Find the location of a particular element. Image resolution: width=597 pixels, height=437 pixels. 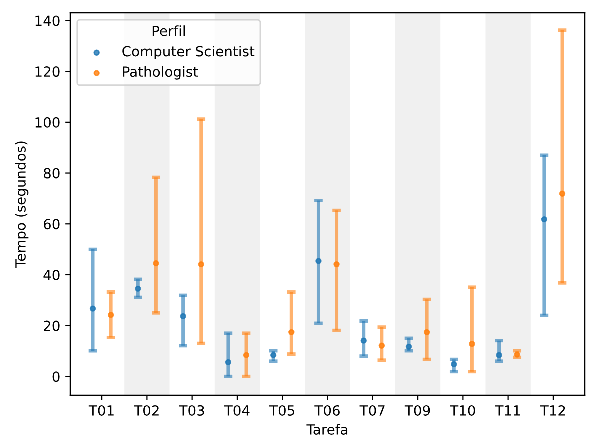

y-tick-label: 100 is located at coordinates (48, 122).